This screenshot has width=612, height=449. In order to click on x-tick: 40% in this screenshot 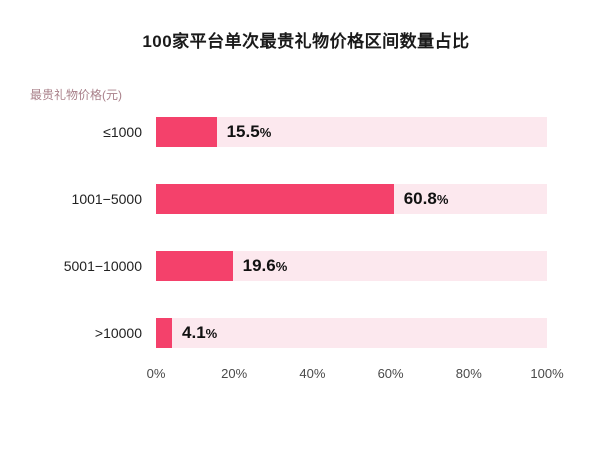, I will do `click(312, 373)`.